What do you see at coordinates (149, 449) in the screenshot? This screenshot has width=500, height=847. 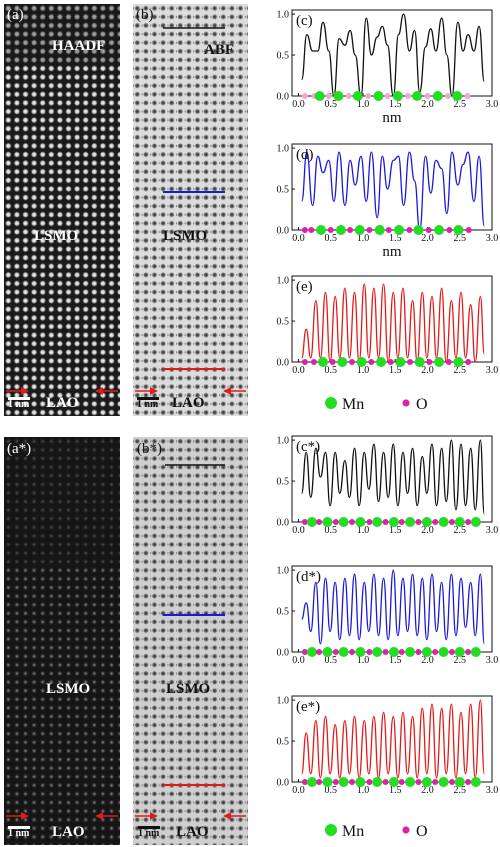 I see `panel-label-b-star: (b*)` at bounding box center [149, 449].